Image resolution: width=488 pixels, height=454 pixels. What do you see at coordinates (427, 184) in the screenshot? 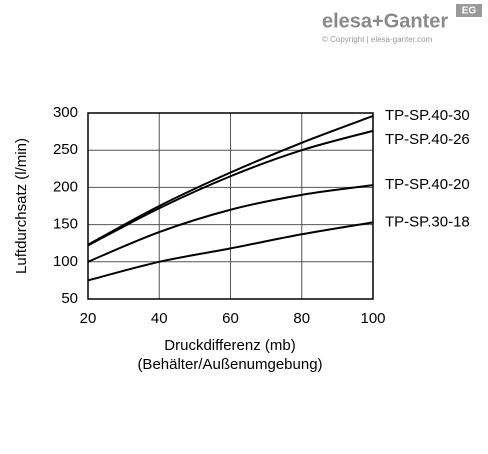
I see `series-label: TP-SP.40-20` at bounding box center [427, 184].